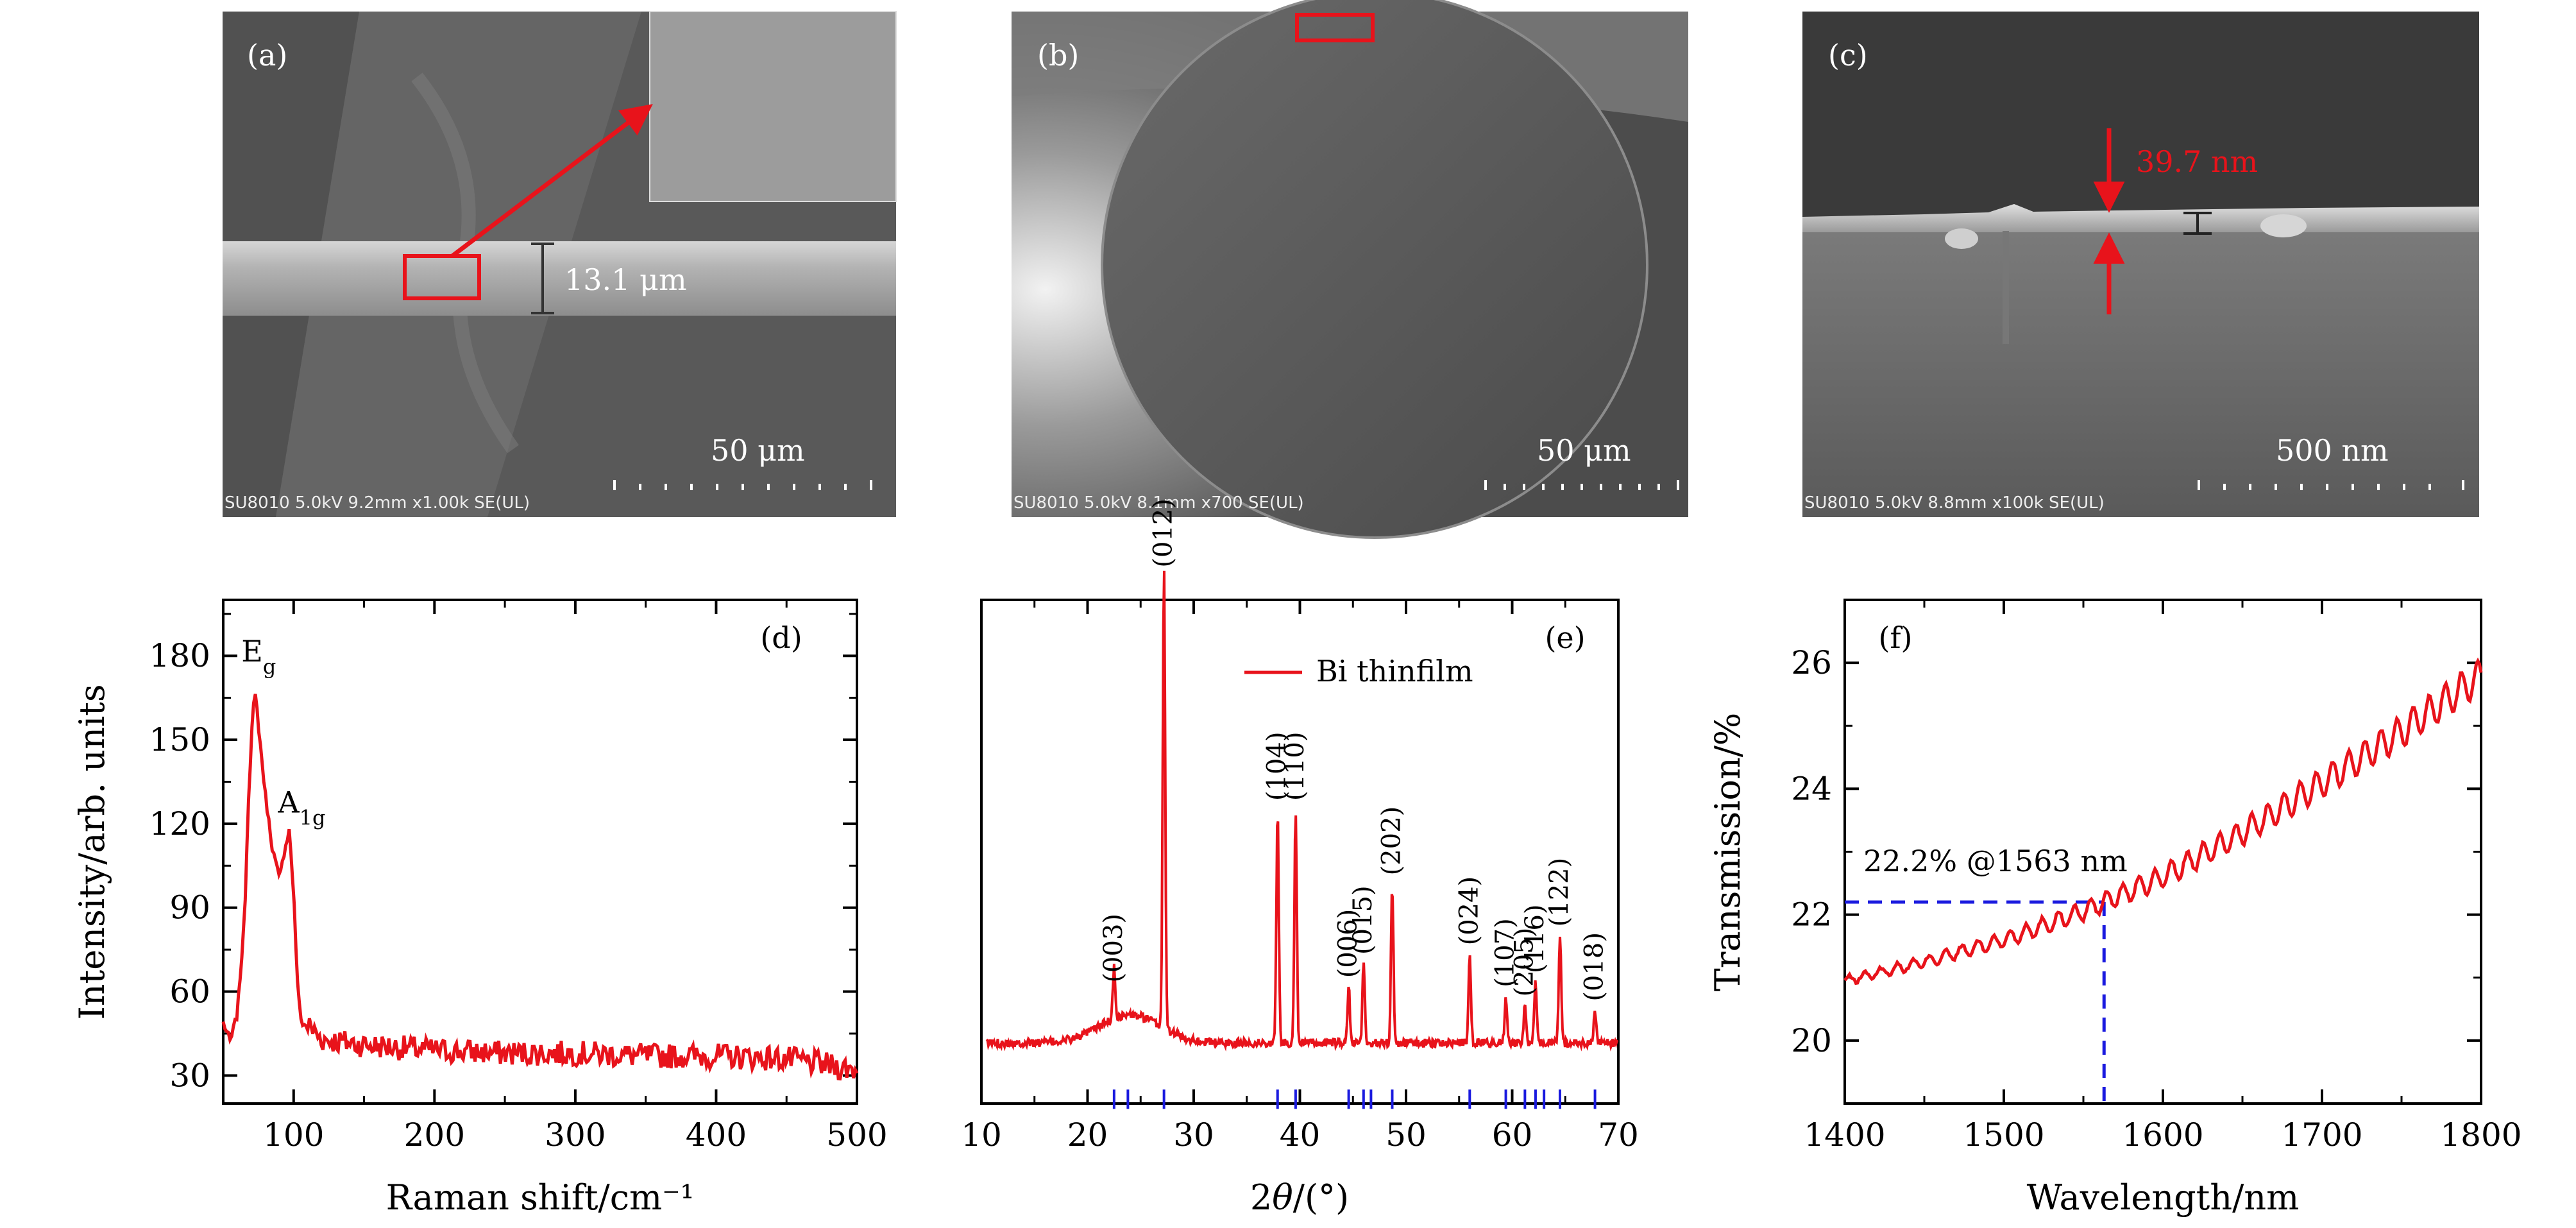 This screenshot has height=1228, width=2576. I want to click on chart-f-ticks, so click(2162, 852).